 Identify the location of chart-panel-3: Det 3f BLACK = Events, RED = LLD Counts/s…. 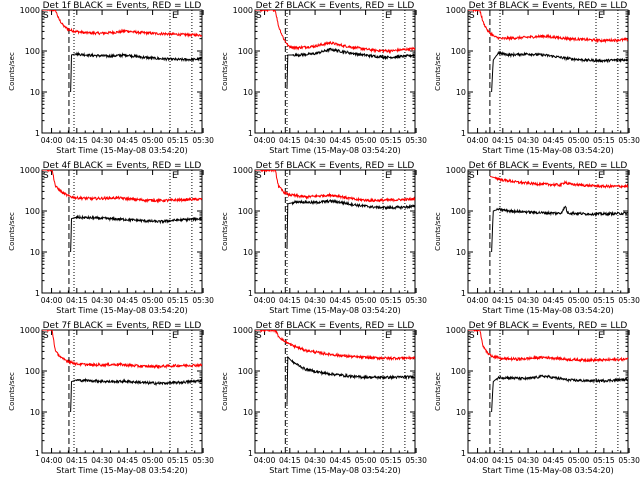
(537, 78).